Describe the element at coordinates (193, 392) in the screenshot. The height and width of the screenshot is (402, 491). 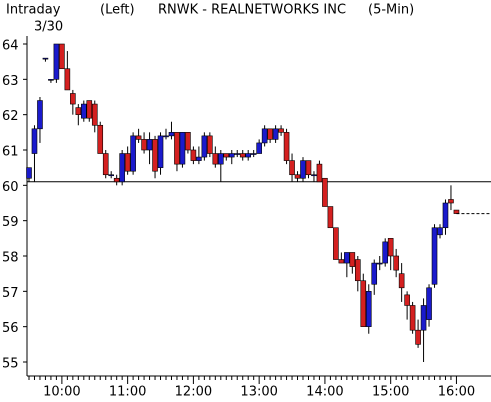
I see `x-tick-label: 12:00` at that location.